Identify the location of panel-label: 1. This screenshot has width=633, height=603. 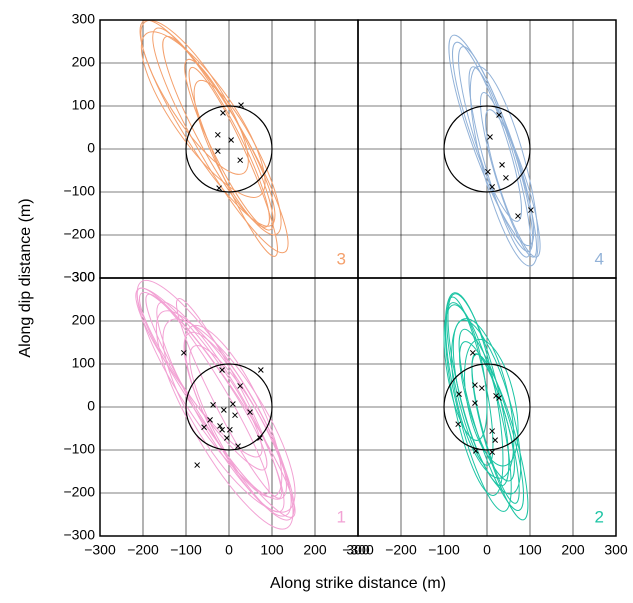
(341, 516).